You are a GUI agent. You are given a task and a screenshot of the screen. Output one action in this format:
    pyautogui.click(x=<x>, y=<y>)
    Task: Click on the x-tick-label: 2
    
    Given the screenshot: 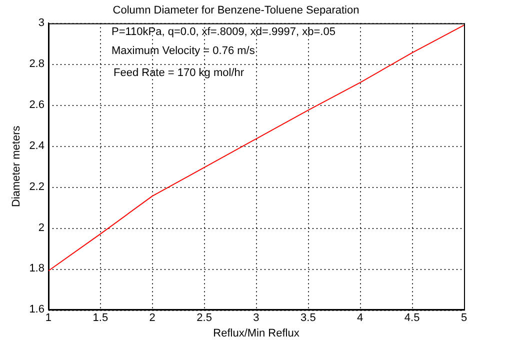 What is the action you would take?
    pyautogui.click(x=152, y=318)
    